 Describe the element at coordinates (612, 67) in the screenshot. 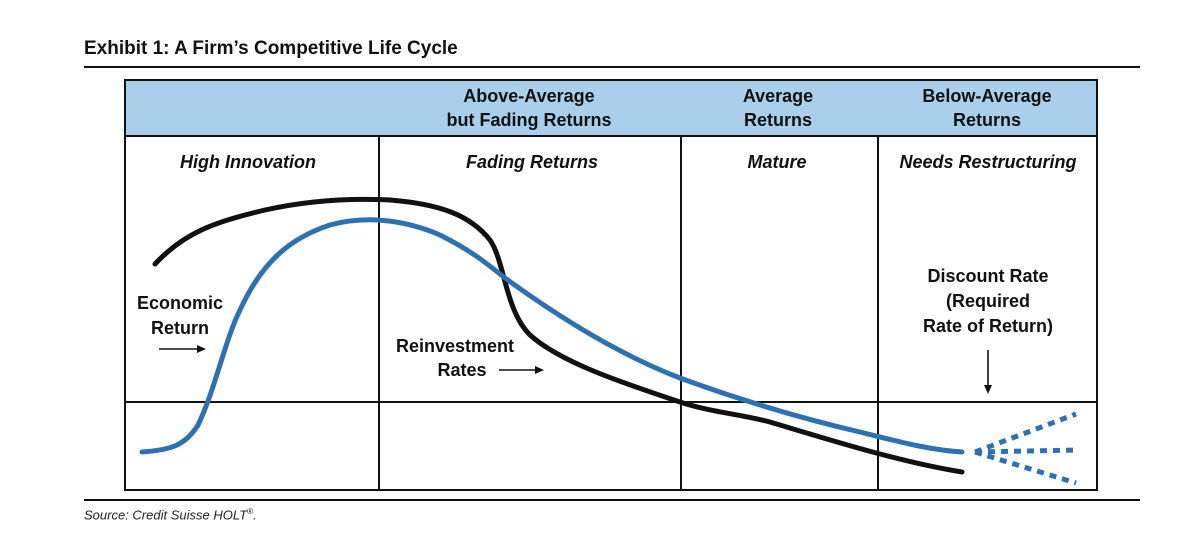

I see `top-rule` at that location.